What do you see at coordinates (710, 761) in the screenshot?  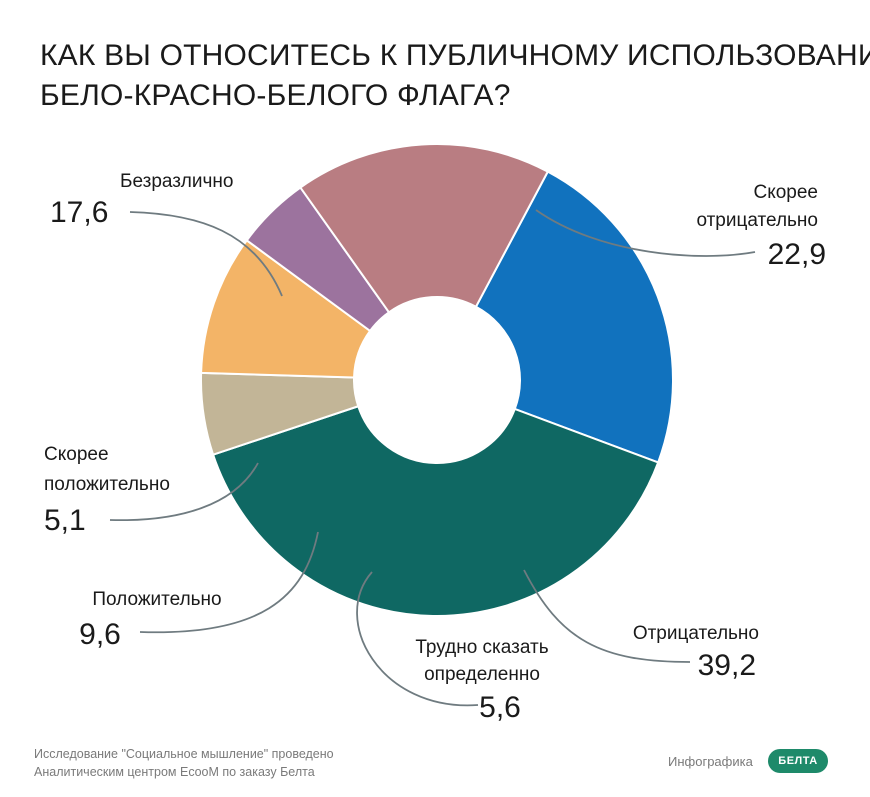 I see `credit-text: Инфографика` at bounding box center [710, 761].